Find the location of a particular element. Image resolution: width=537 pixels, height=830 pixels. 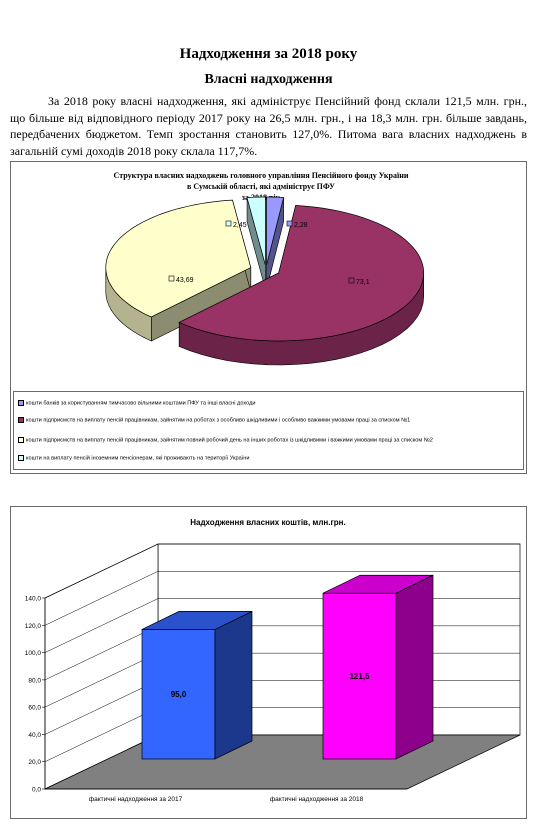

pie-title-line-2: в Сумській області, які адмініструє ПФУ is located at coordinates (261, 186).